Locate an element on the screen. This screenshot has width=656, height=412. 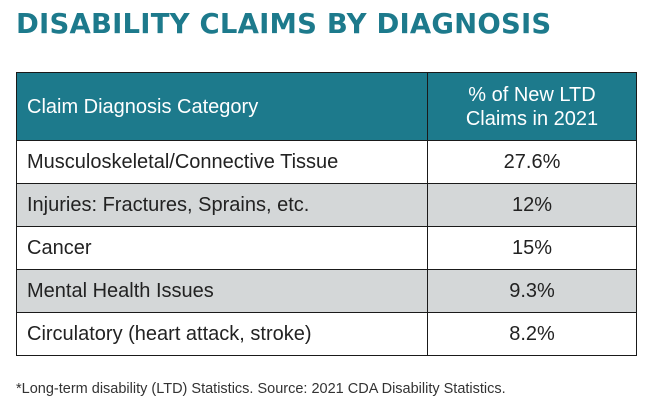
row-percent: 12% is located at coordinates (532, 205).